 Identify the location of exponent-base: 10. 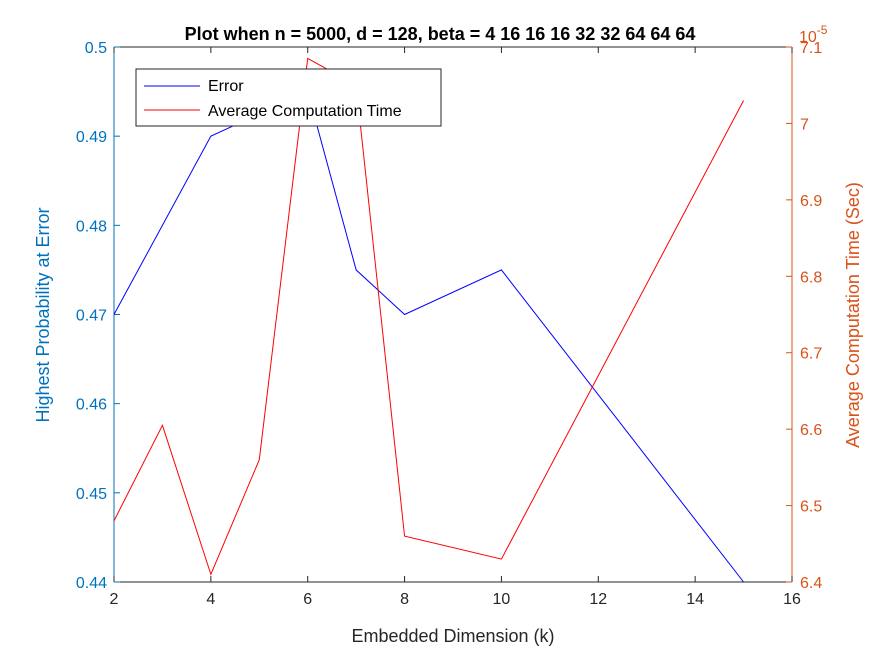
(808, 37).